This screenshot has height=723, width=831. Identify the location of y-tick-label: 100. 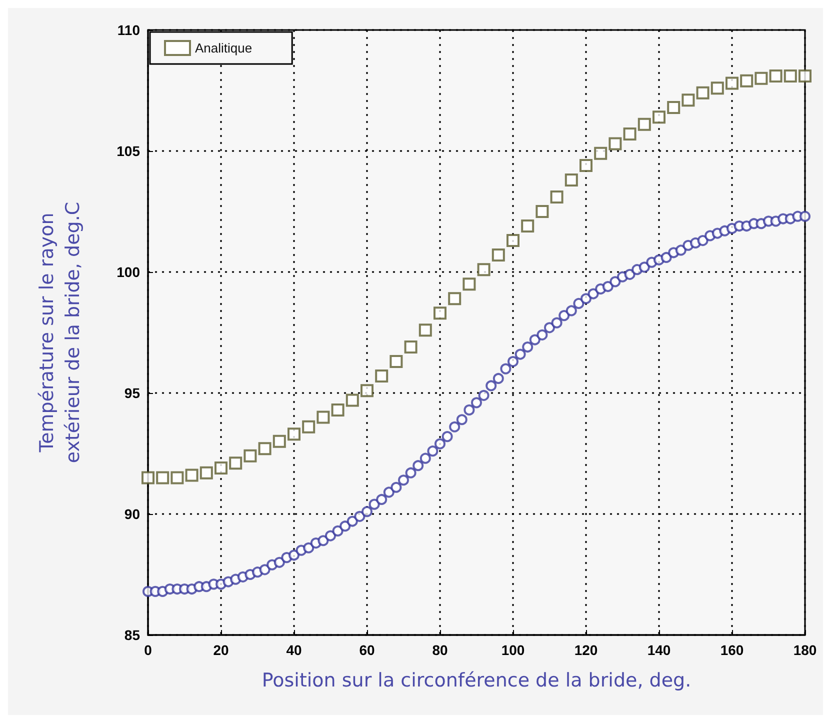
(128, 272).